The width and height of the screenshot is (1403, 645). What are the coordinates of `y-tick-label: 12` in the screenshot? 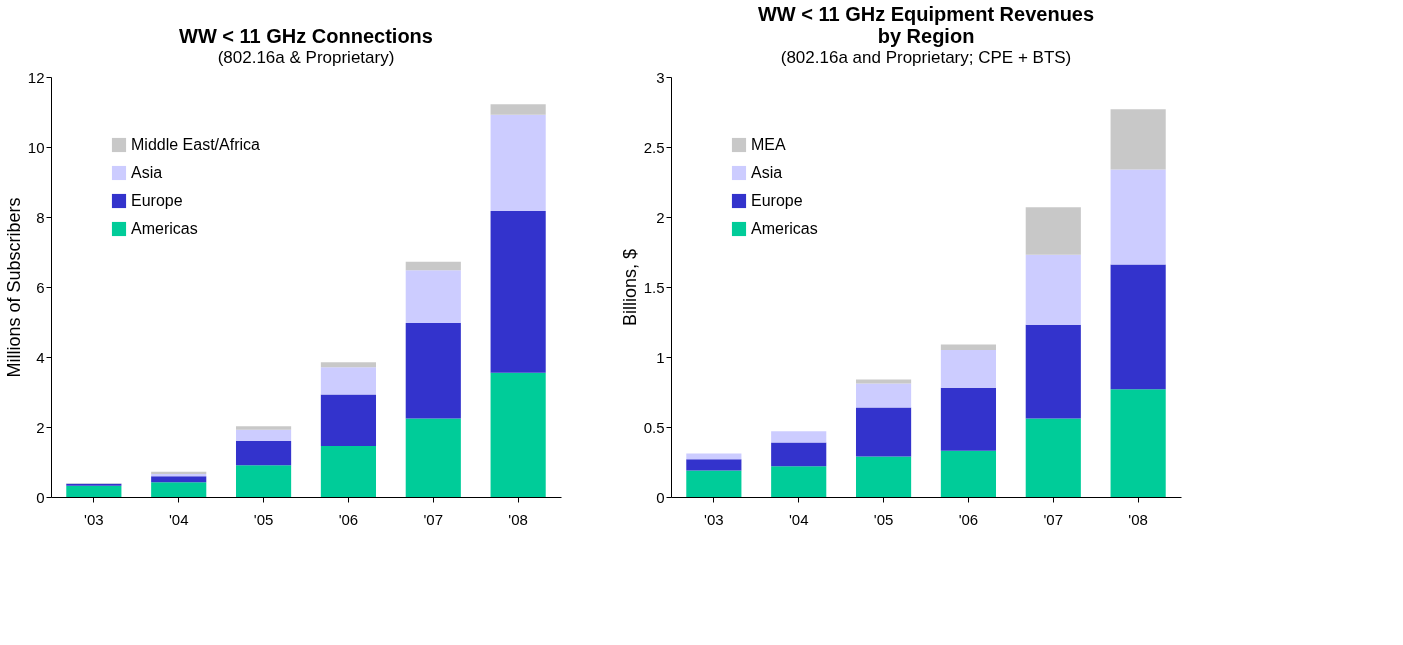 It's located at (36, 77).